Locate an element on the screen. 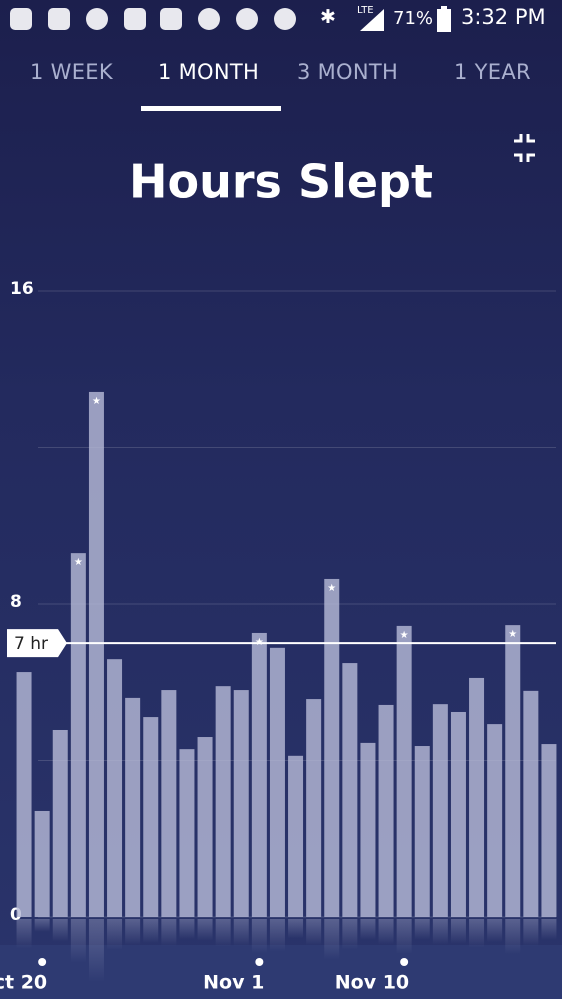  network-type: LTE is located at coordinates (365, 10).